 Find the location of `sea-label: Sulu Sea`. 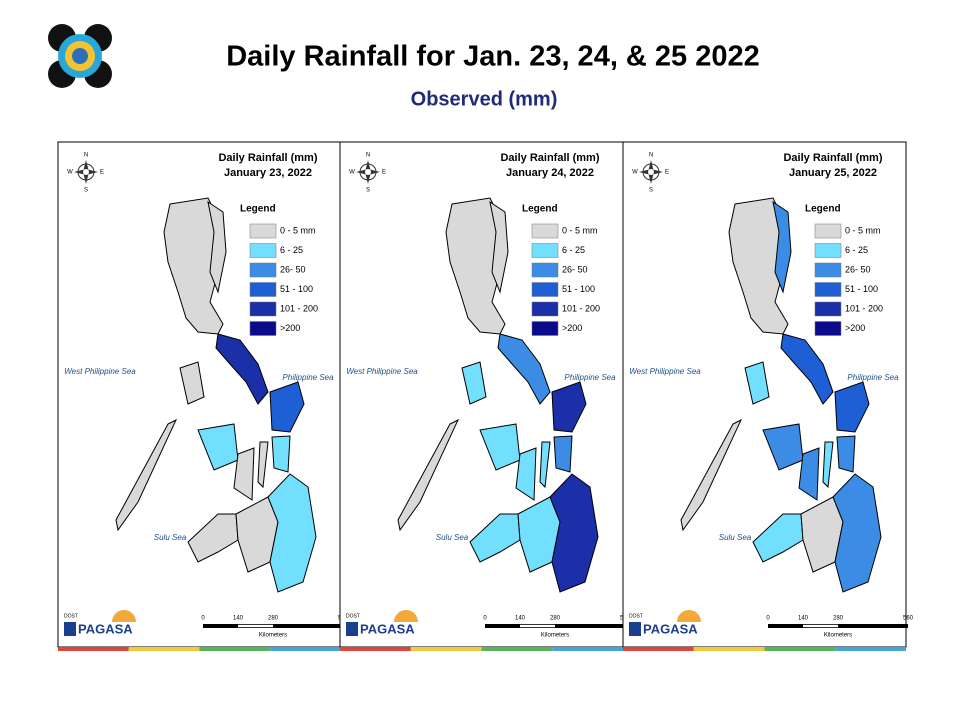

sea-label: Sulu Sea is located at coordinates (452, 537).